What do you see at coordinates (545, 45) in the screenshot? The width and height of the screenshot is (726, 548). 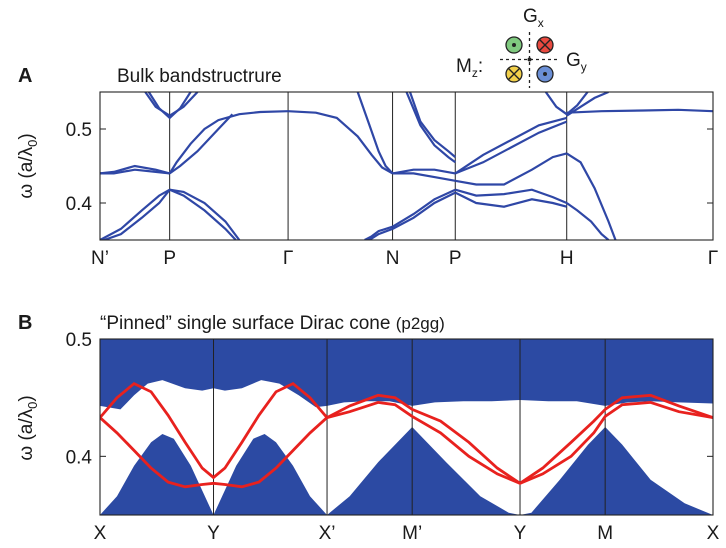 I see `legend-red-cross-mark` at bounding box center [545, 45].